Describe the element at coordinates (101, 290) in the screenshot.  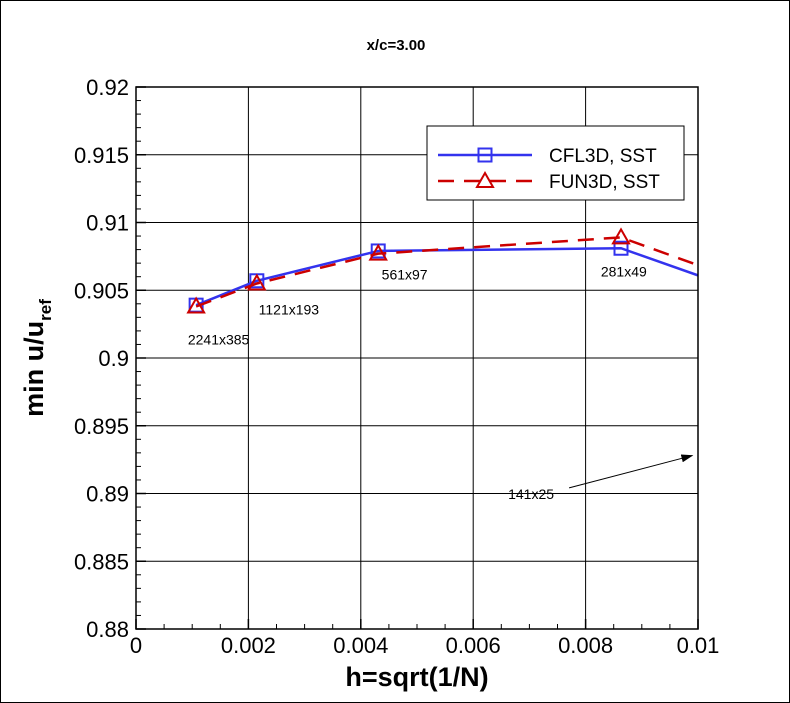
I see `y-tick-label: 0.905` at that location.